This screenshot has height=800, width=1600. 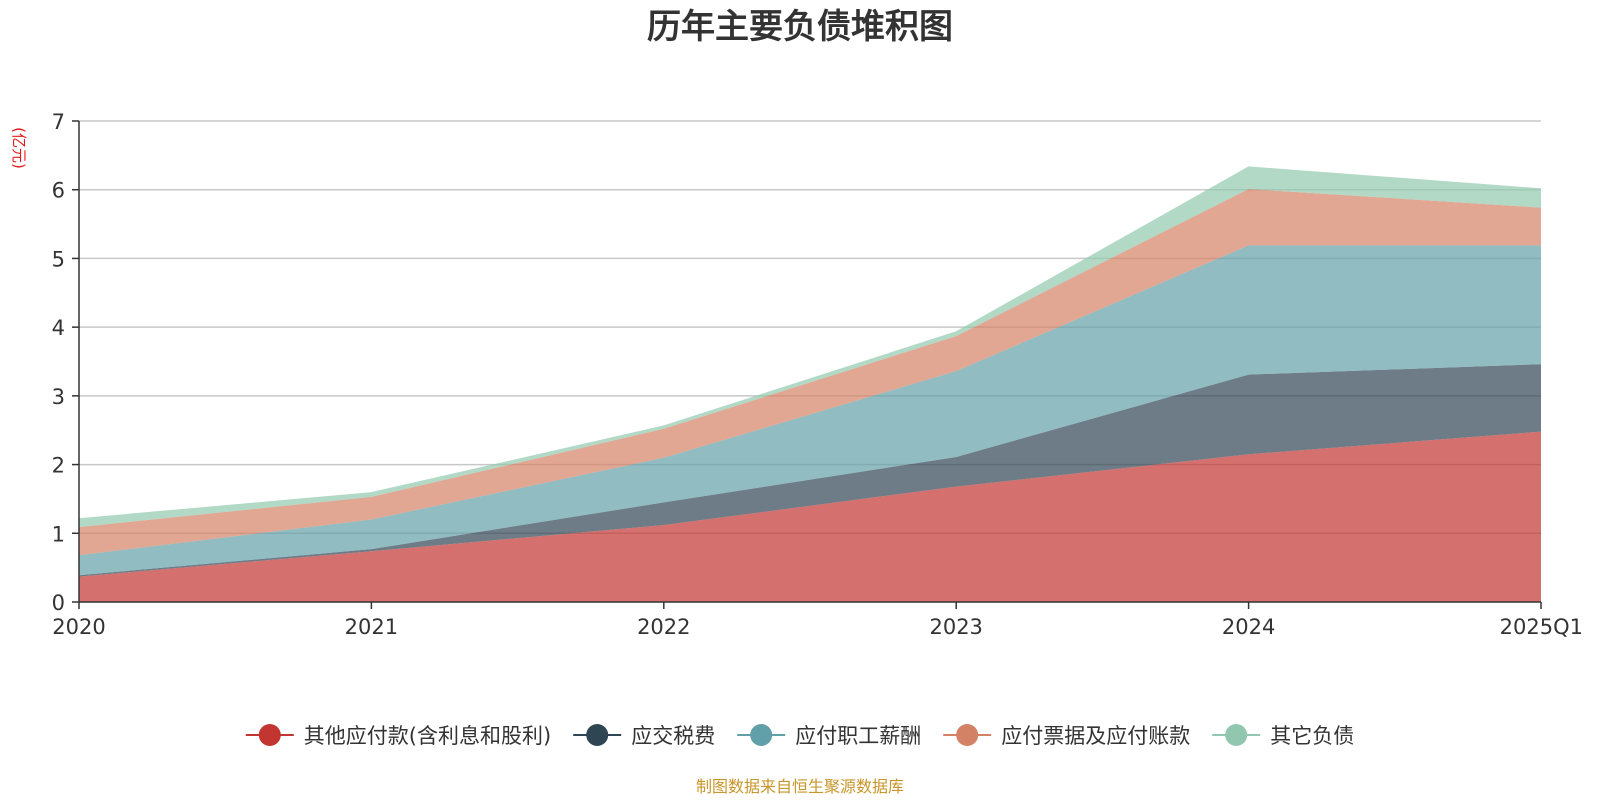 I want to click on y-tick-label: 2, so click(x=58, y=466).